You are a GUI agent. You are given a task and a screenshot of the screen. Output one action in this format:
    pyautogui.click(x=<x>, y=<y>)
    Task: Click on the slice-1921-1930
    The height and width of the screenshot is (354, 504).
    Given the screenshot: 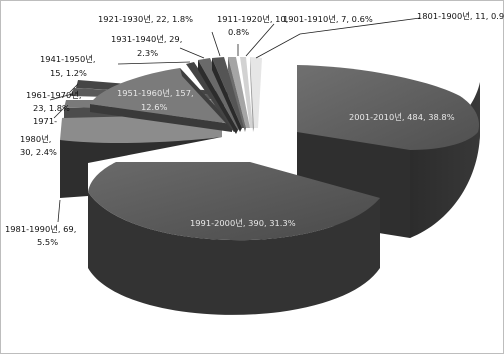 What is the action you would take?
    pyautogui.click(x=229, y=92)
    